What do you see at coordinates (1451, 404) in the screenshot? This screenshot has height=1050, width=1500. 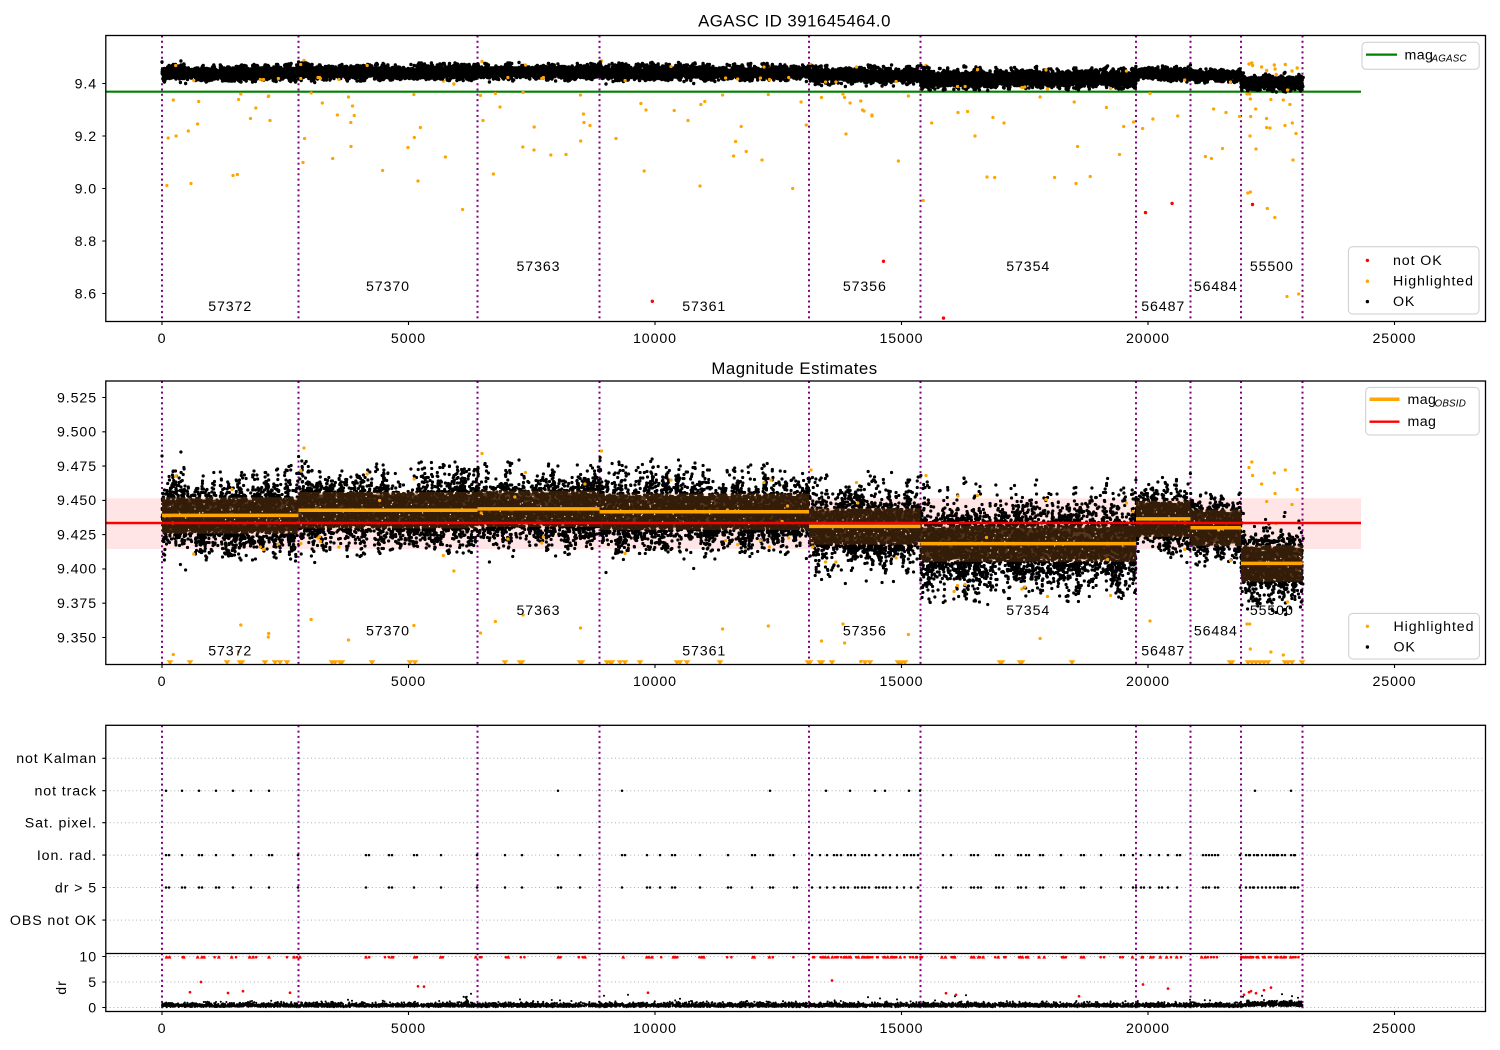 I see `svg-text: OBSID` at bounding box center [1451, 404].